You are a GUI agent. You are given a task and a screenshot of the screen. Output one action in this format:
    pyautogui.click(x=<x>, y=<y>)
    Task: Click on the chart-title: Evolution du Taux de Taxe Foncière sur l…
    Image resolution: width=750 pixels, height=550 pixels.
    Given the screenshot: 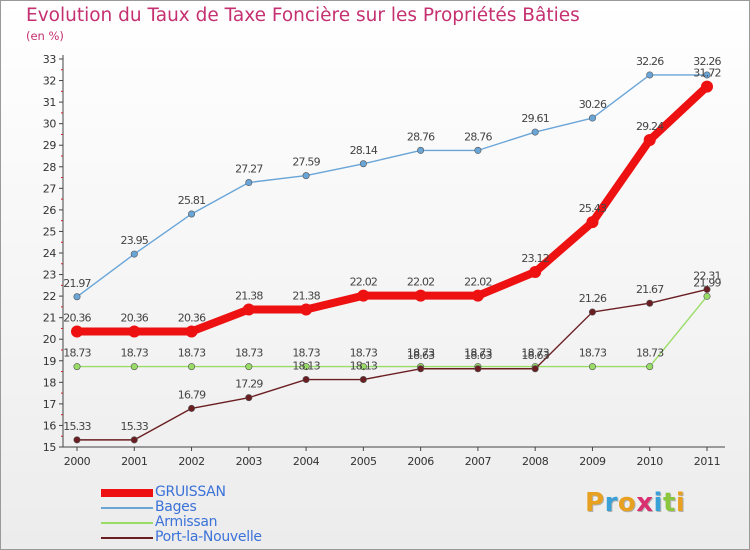 What is the action you would take?
    pyautogui.click(x=303, y=15)
    